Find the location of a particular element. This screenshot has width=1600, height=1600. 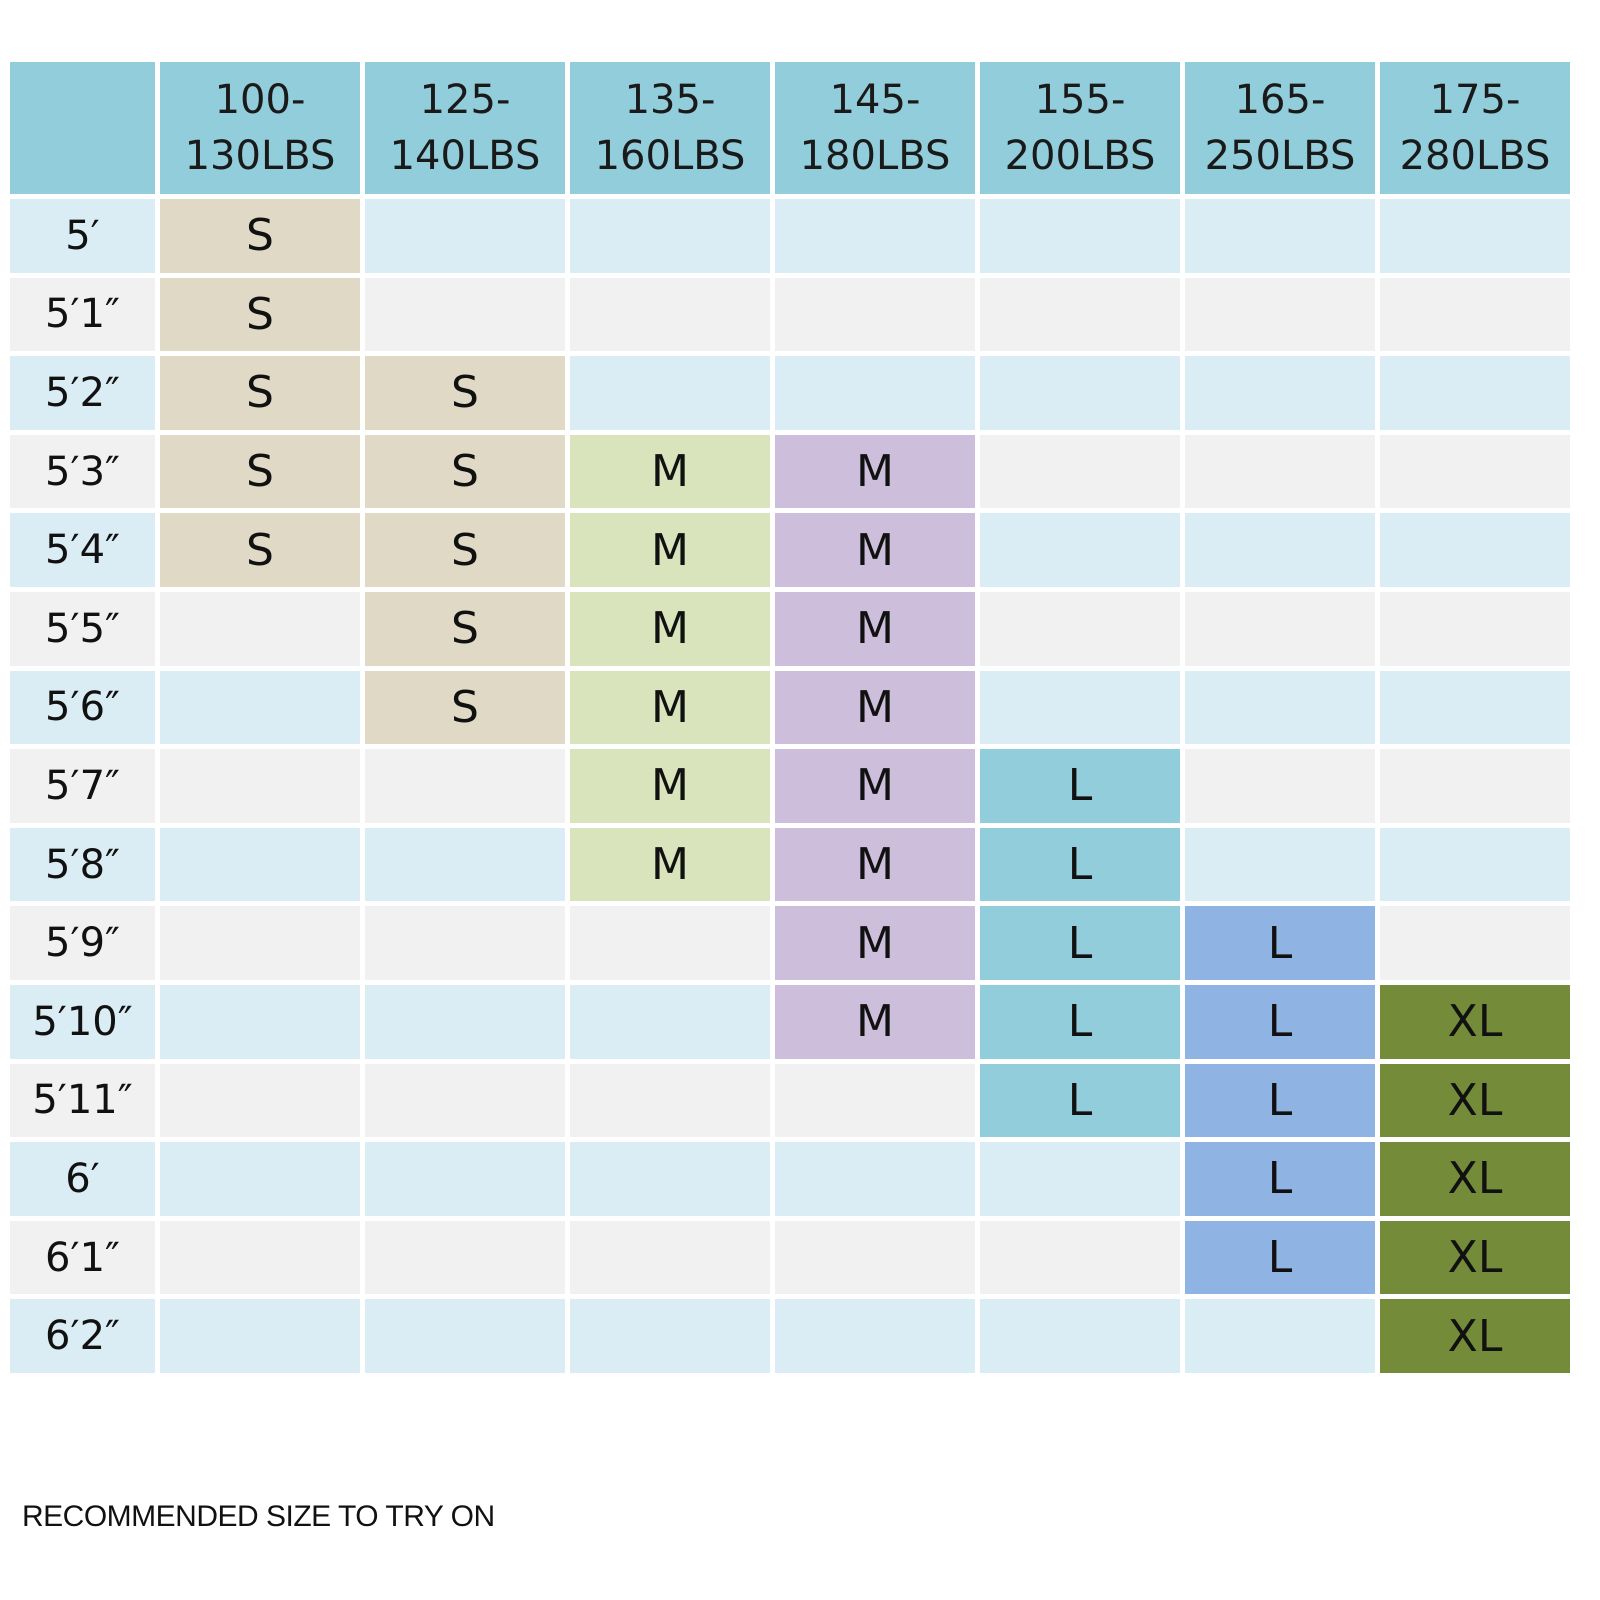

column-header-line: 250LBS is located at coordinates (1280, 156).